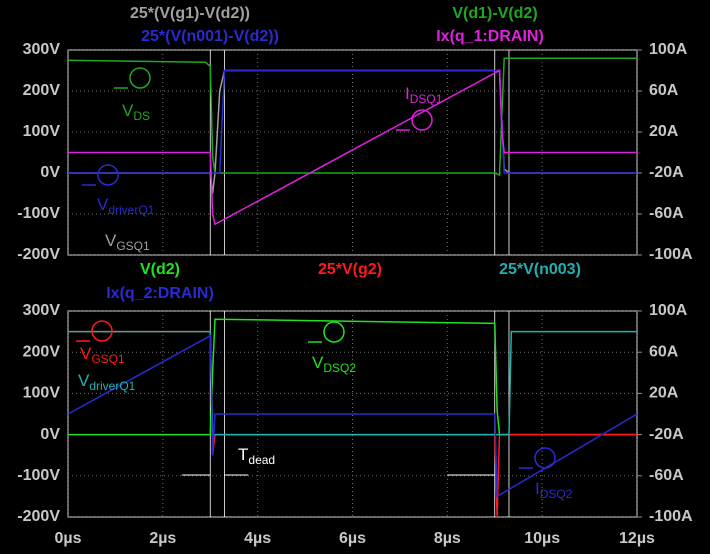 Image resolution: width=710 pixels, height=554 pixels. I want to click on annotation: VDSQ2, so click(334, 364).